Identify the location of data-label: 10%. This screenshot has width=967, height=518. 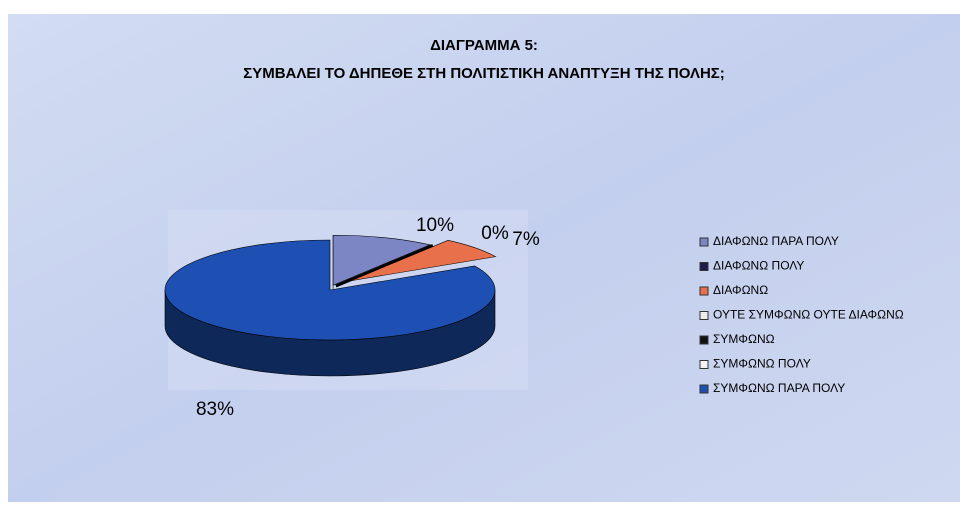
(435, 225).